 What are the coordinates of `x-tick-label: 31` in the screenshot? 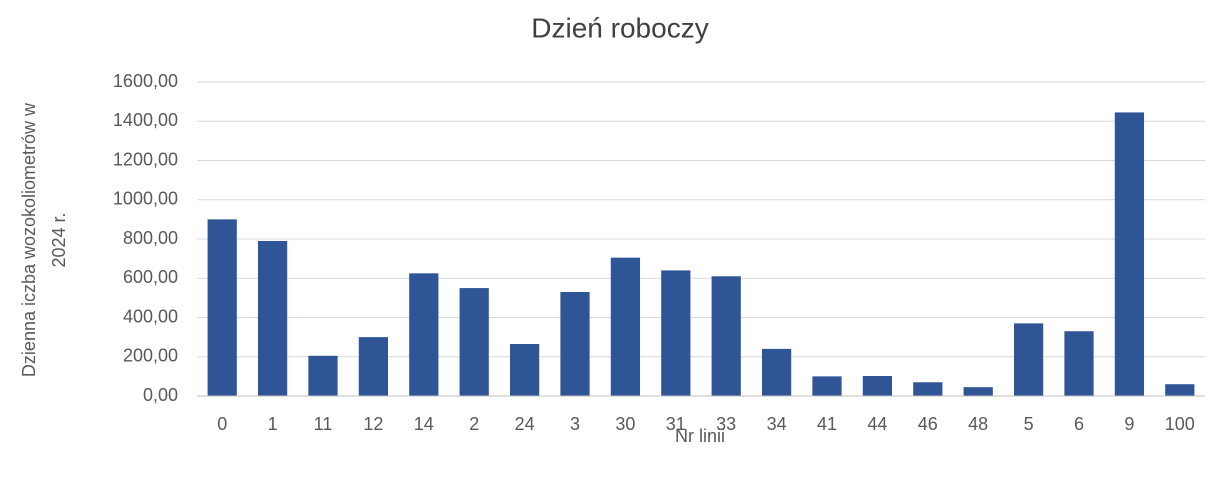 It's located at (676, 424).